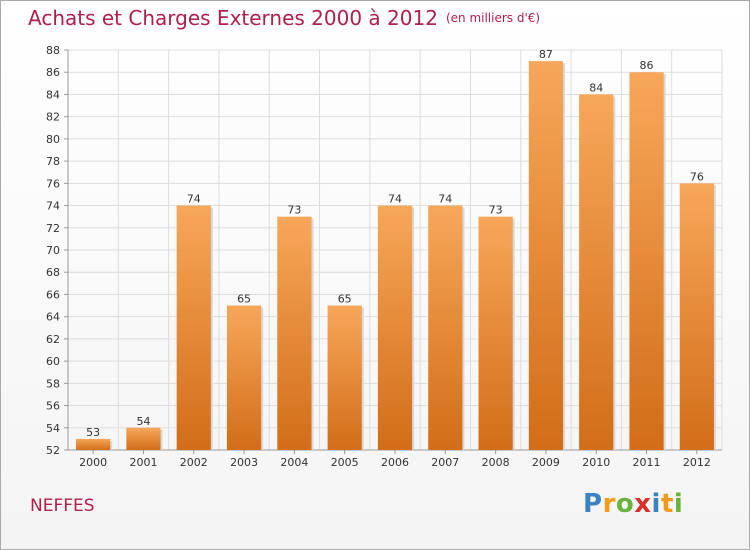  I want to click on data-label: 86, so click(647, 65).